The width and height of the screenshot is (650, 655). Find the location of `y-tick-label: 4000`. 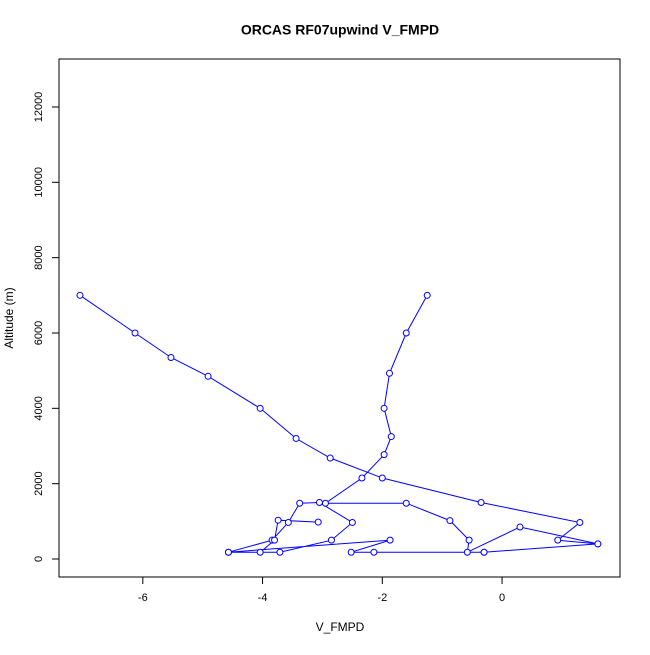

y-tick-label: 4000 is located at coordinates (39, 408).